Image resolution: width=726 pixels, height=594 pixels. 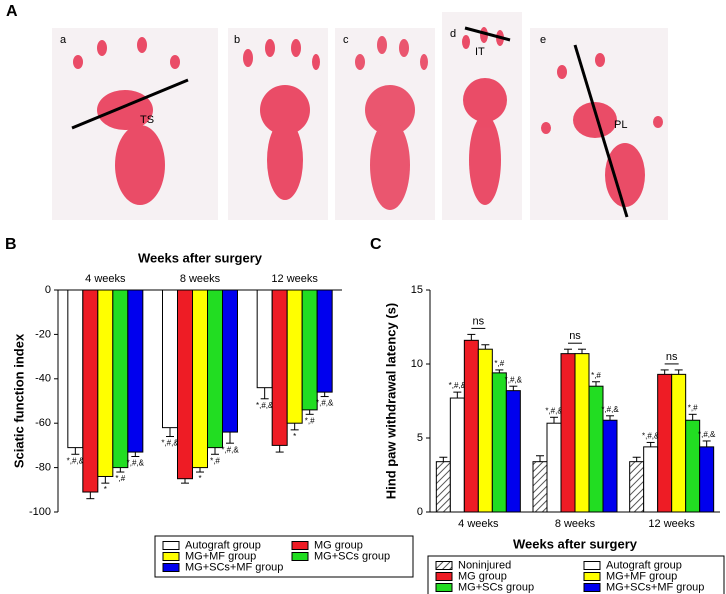 I want to click on y-tick-label: -20, so click(x=43, y=334).